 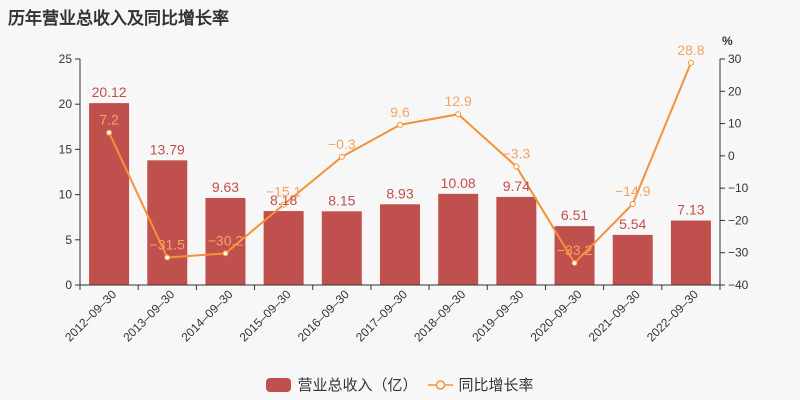 I want to click on line-swatch-icon, so click(x=440, y=384).